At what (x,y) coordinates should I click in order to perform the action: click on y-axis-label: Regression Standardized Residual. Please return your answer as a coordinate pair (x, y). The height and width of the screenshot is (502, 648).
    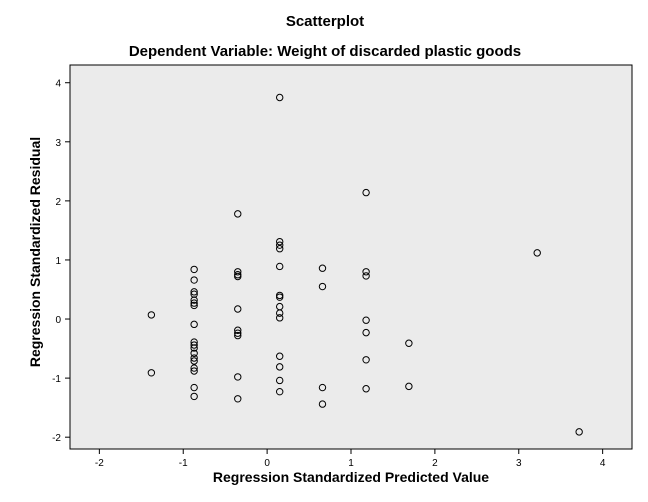
    Looking at the image, I should click on (35, 252).